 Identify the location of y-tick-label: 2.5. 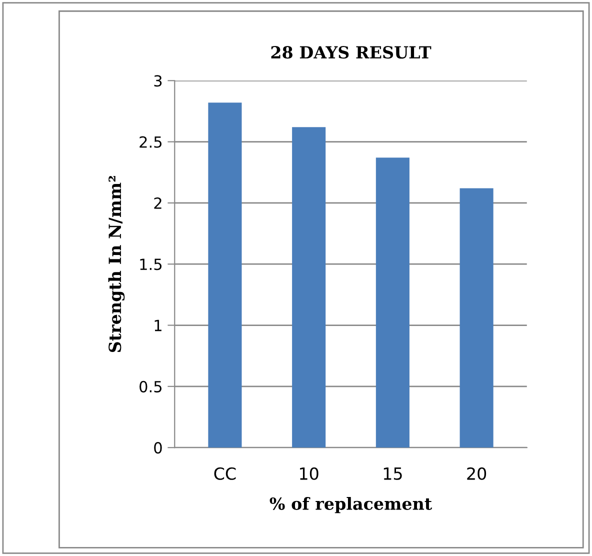
(151, 142).